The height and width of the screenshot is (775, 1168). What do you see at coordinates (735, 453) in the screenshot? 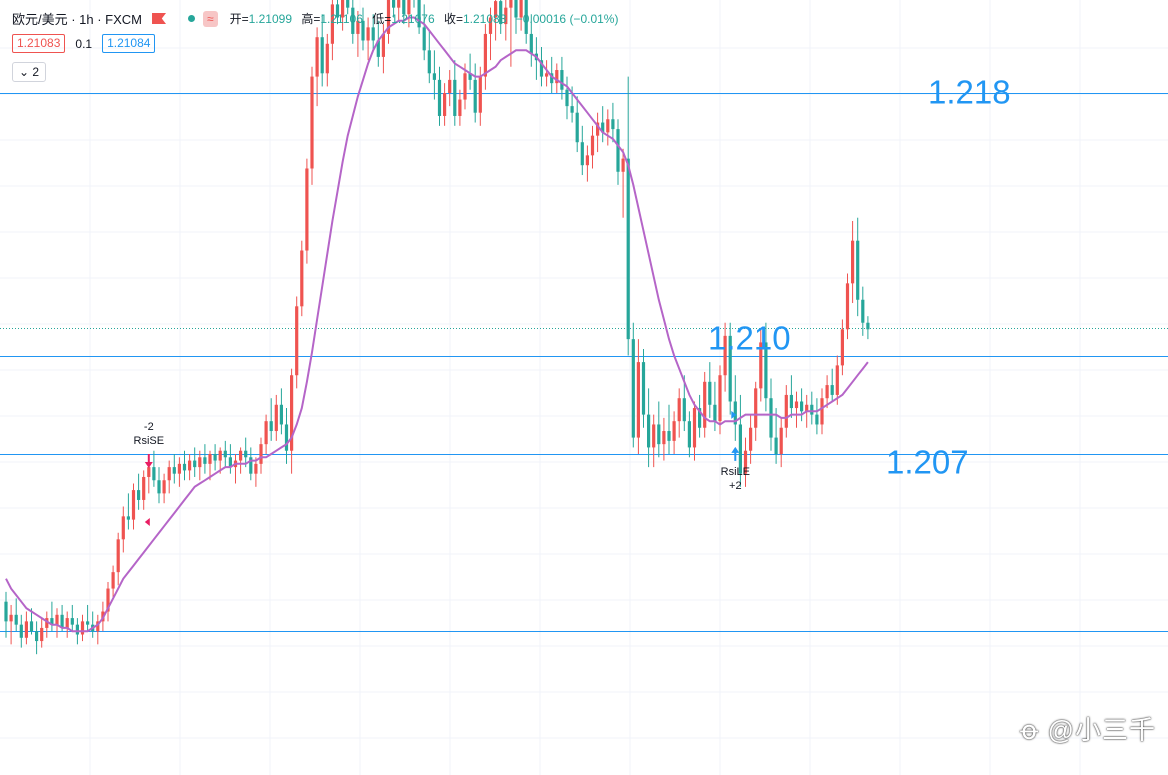
I see `buy-arrow-icon` at bounding box center [735, 453].